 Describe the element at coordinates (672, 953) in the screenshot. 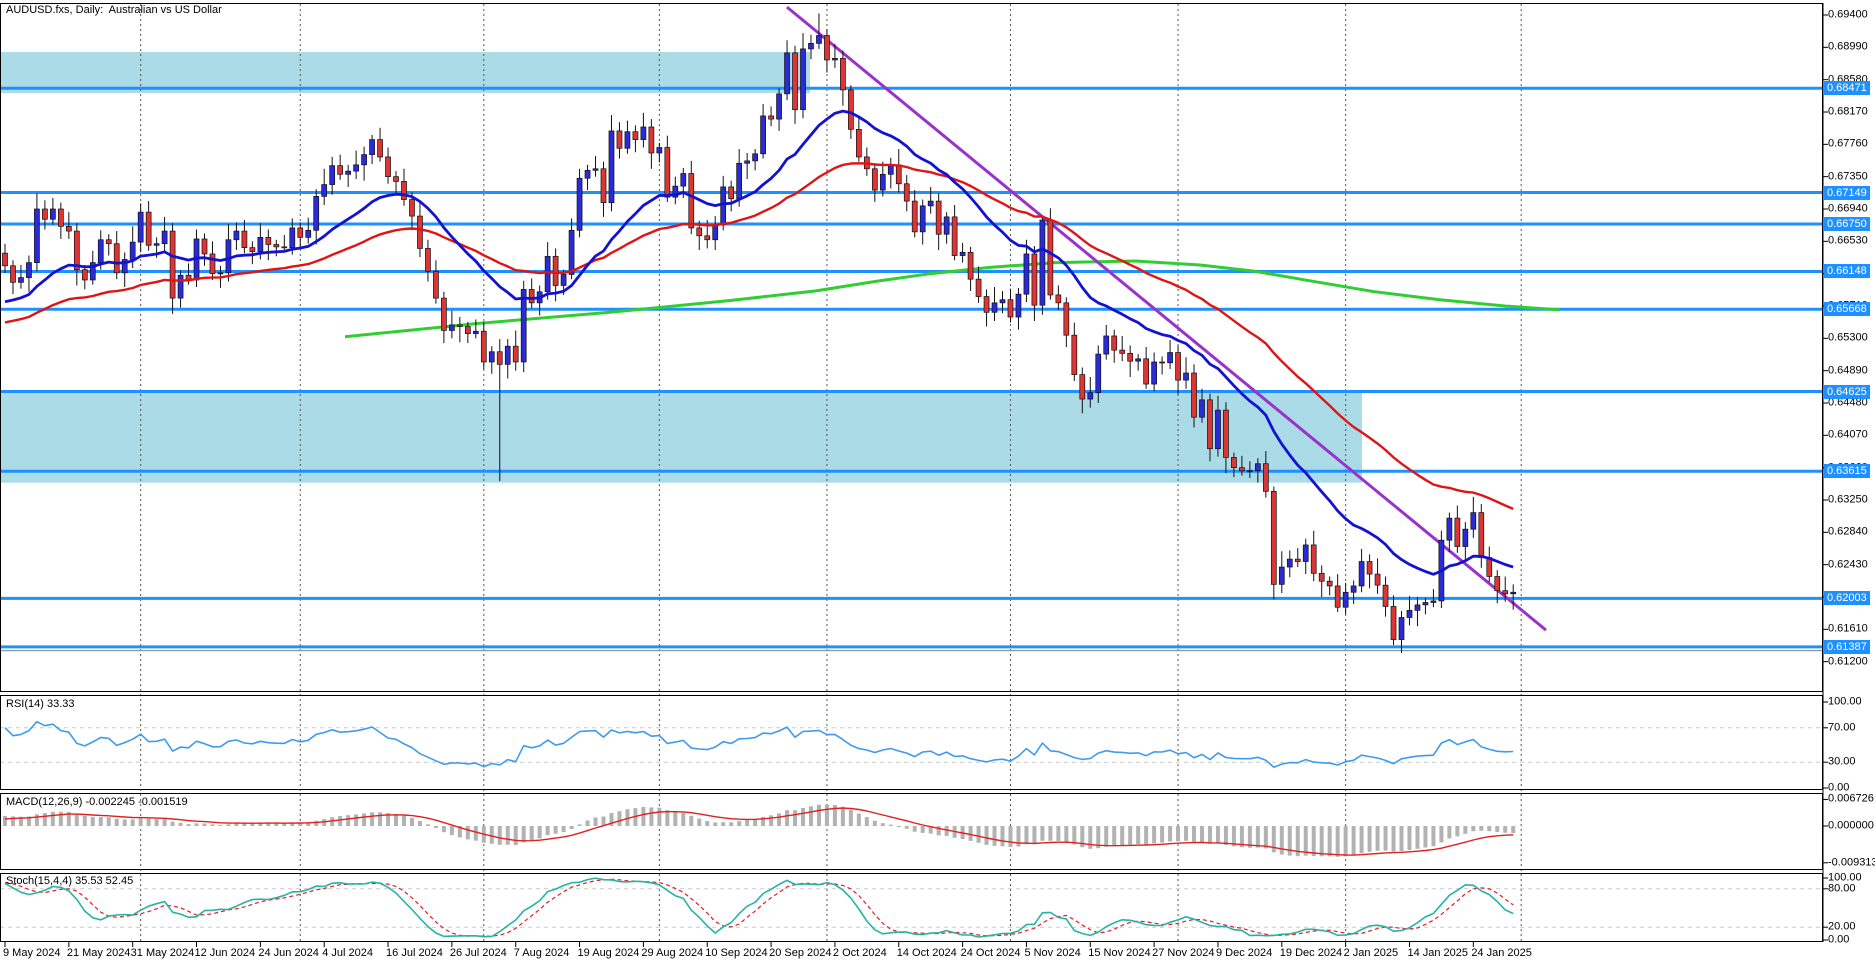

I see `date-axis-label: 29 Aug 2024` at that location.